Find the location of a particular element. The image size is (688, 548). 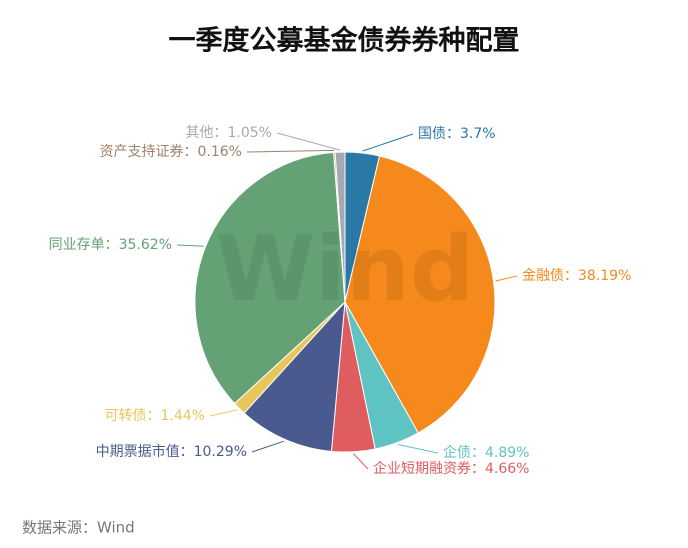

chart-title: 一季度公募基金债券券种配置 is located at coordinates (344, 41).